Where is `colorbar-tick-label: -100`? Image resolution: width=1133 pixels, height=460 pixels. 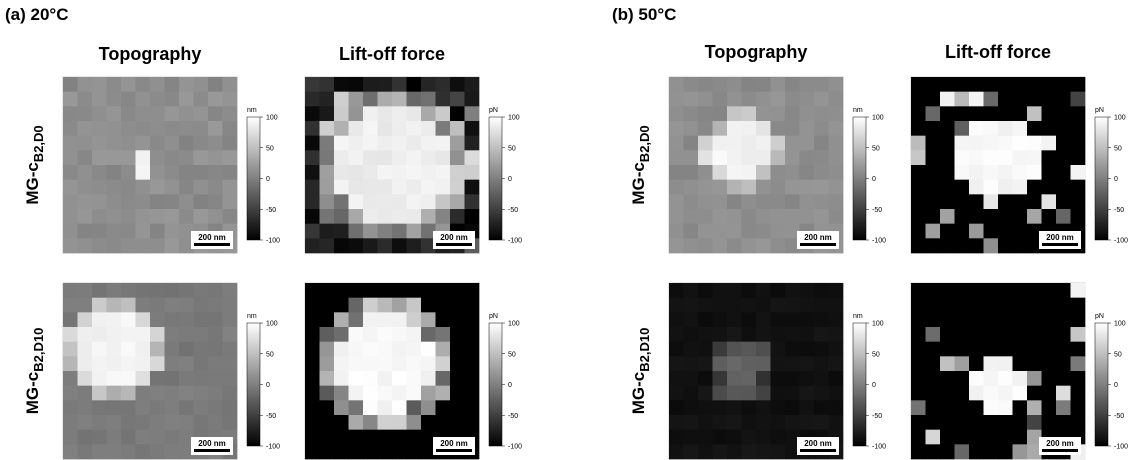
colorbar-tick-label: -100 is located at coordinates (1121, 447).